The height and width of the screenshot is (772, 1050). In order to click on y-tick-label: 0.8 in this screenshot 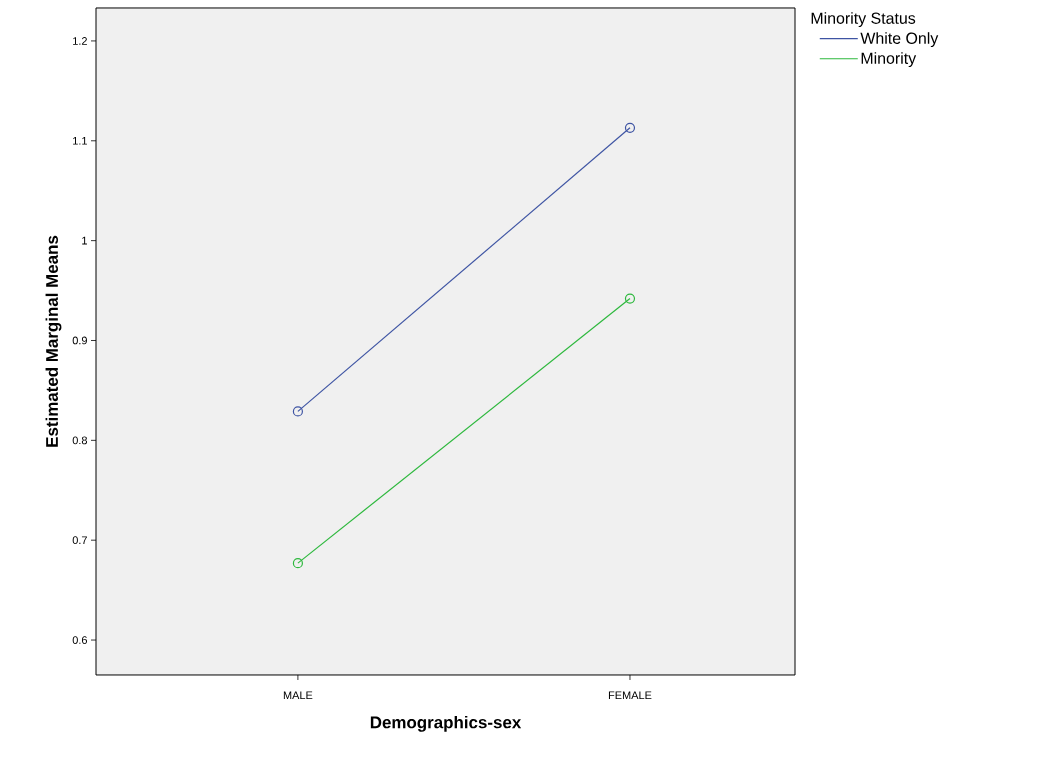, I will do `click(79, 440)`.